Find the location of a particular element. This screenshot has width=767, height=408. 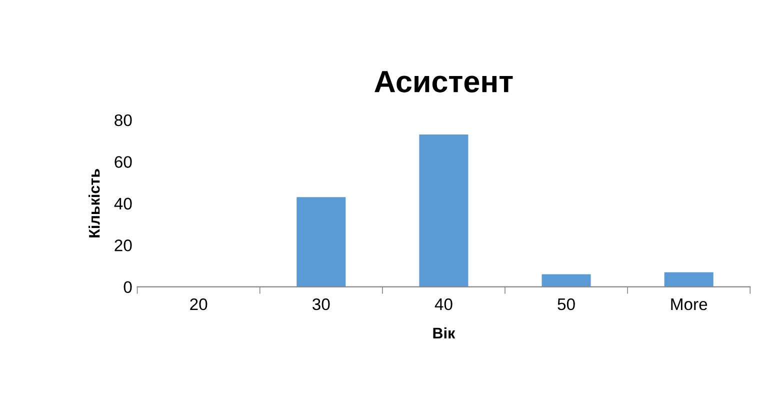

y-tick-label: 20 is located at coordinates (123, 246).